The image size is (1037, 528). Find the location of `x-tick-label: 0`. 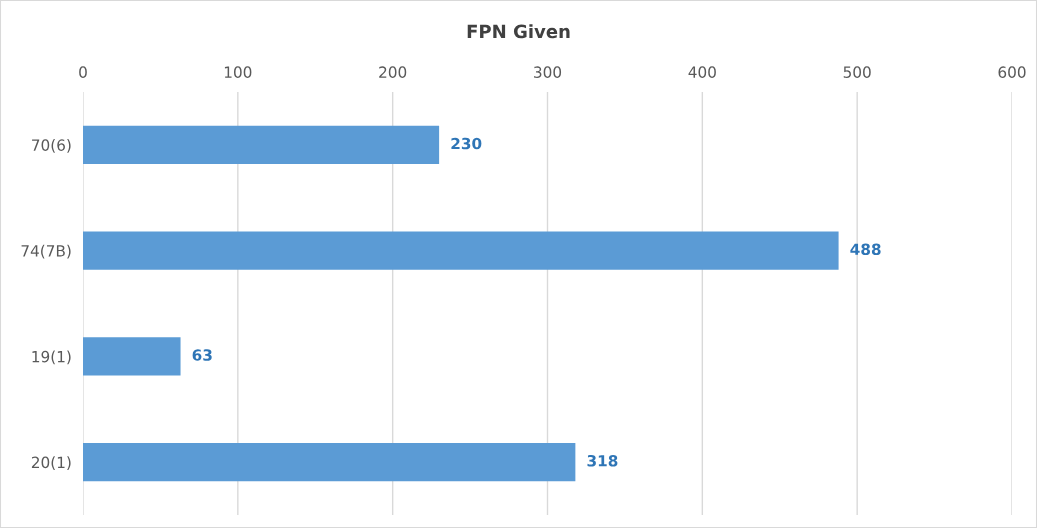

x-tick-label: 0 is located at coordinates (83, 72).